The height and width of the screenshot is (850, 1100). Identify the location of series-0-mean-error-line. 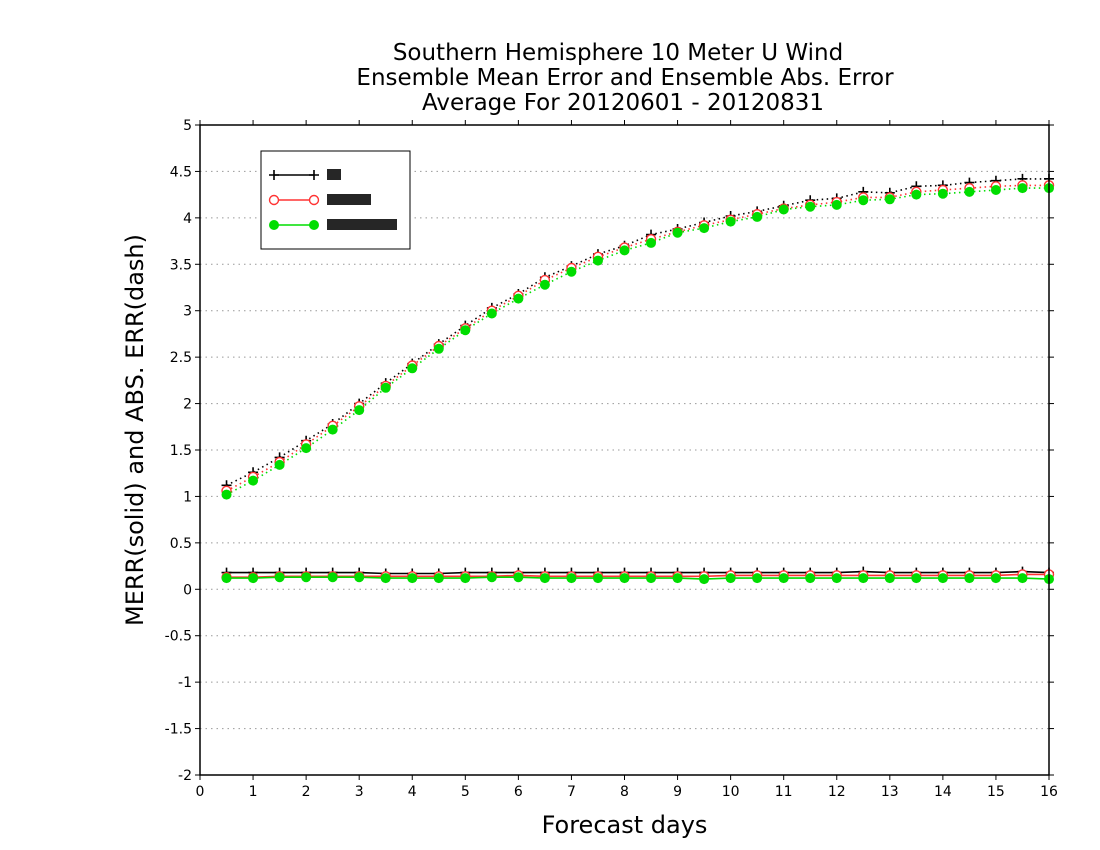
(638, 572).